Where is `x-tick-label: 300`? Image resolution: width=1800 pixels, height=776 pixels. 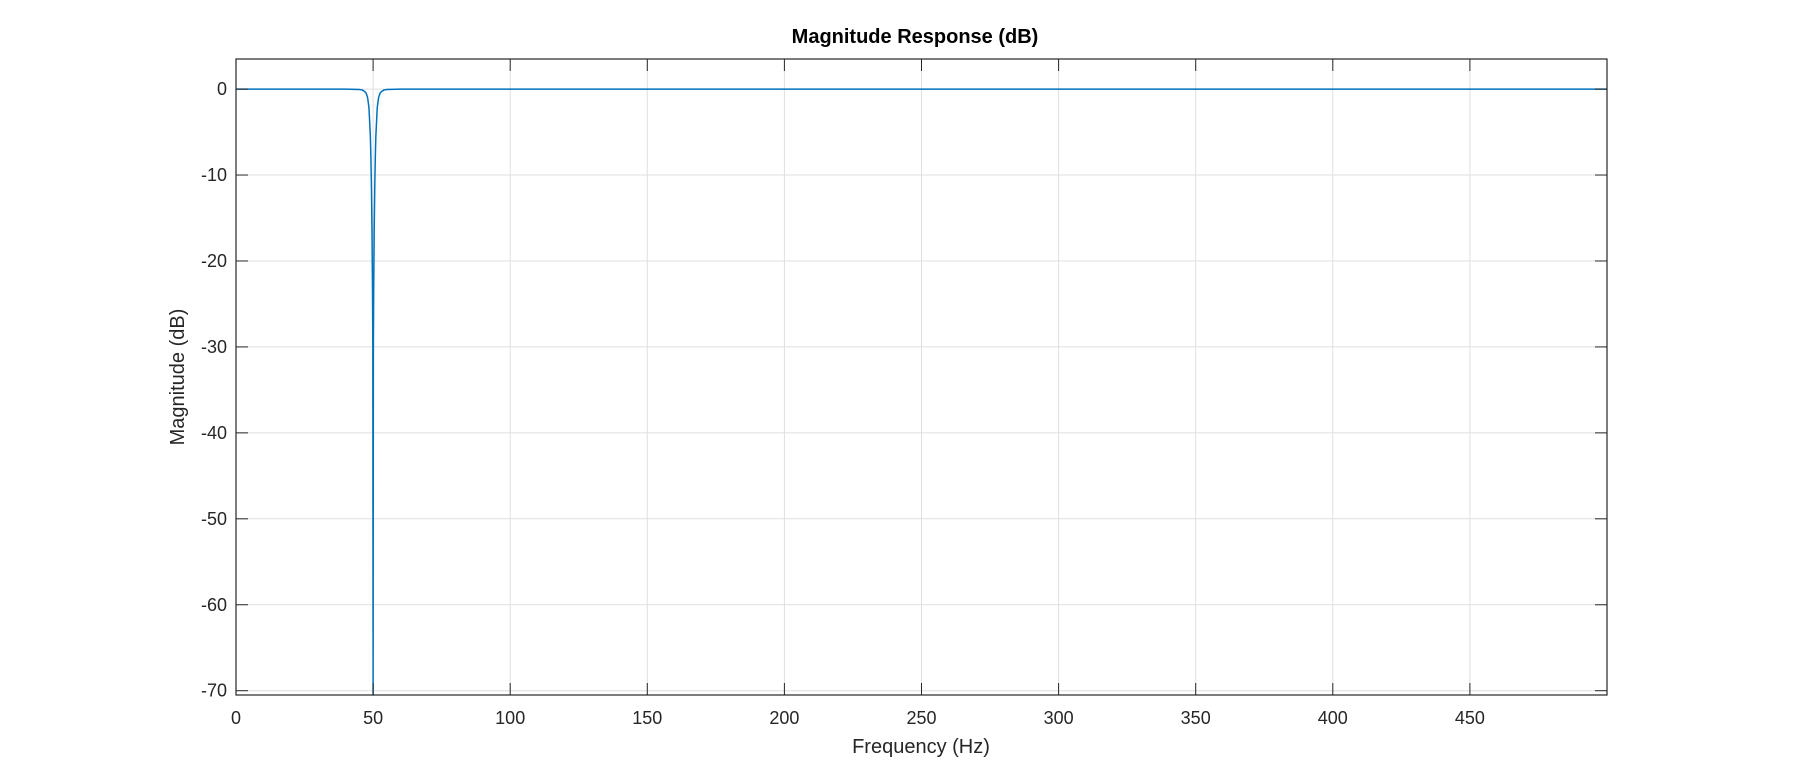
x-tick-label: 300 is located at coordinates (1059, 718).